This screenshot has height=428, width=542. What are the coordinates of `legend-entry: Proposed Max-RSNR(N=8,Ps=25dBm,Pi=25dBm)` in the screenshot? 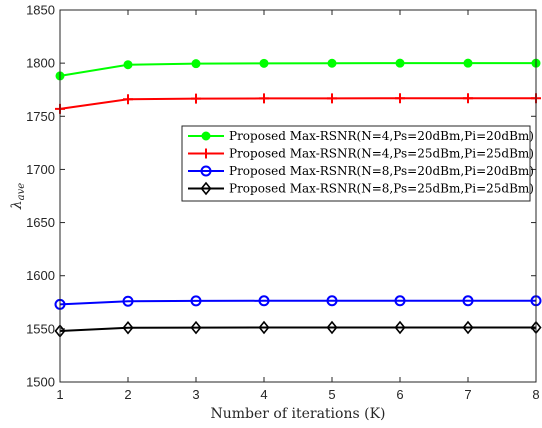 It's located at (361, 189).